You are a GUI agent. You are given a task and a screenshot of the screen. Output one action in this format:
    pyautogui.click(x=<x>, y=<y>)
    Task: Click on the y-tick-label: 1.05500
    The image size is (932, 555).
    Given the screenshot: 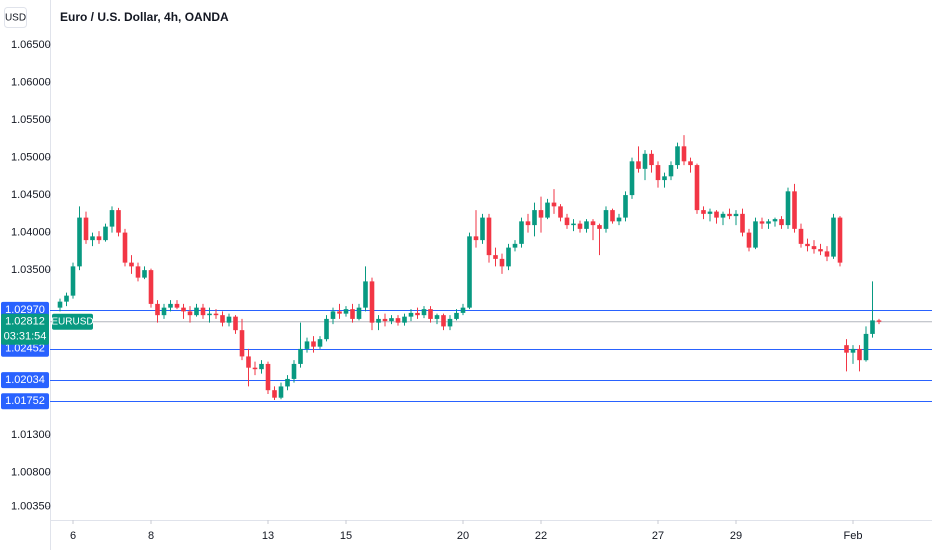 What is the action you would take?
    pyautogui.click(x=31, y=120)
    